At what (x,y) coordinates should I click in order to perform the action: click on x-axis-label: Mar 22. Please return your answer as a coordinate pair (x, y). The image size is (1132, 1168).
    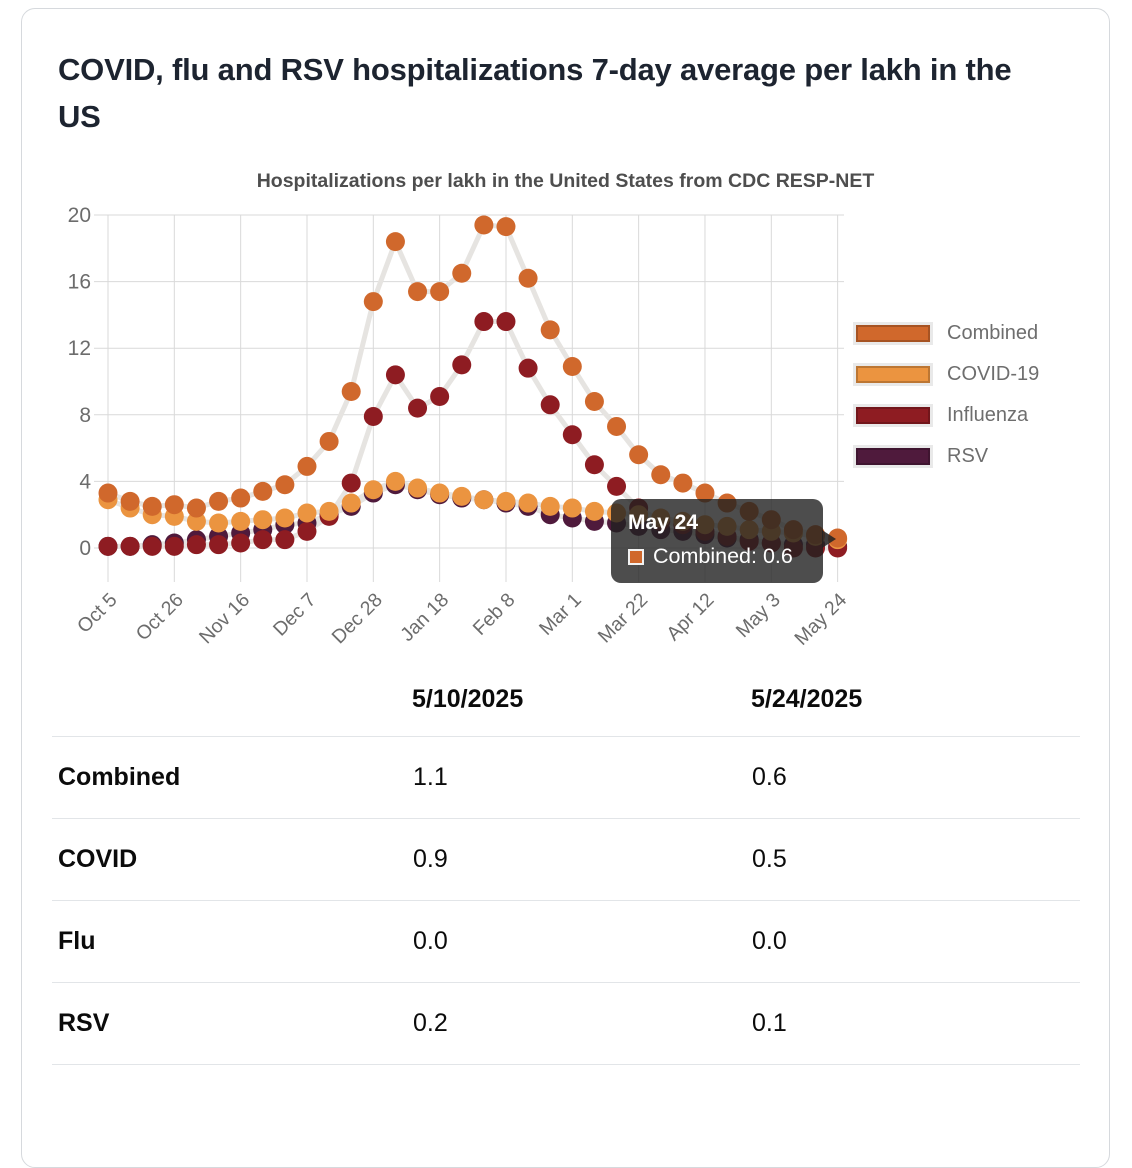
    Looking at the image, I should click on (623, 618).